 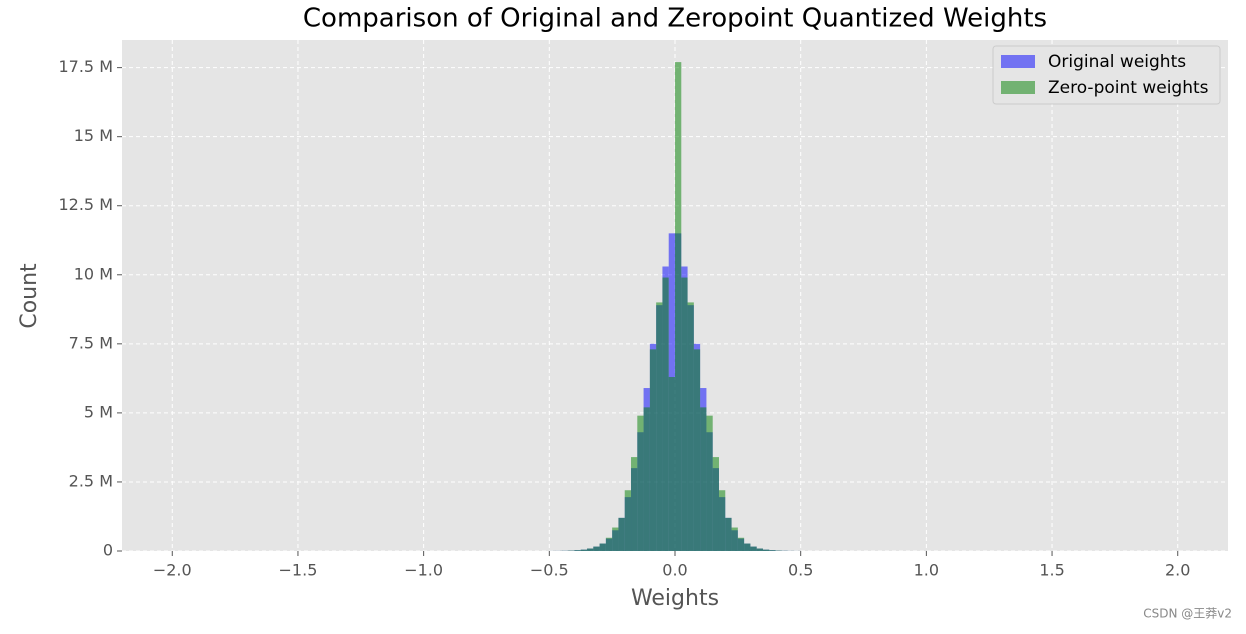 I want to click on legend-label: Zero-point weights, so click(x=1128, y=88).